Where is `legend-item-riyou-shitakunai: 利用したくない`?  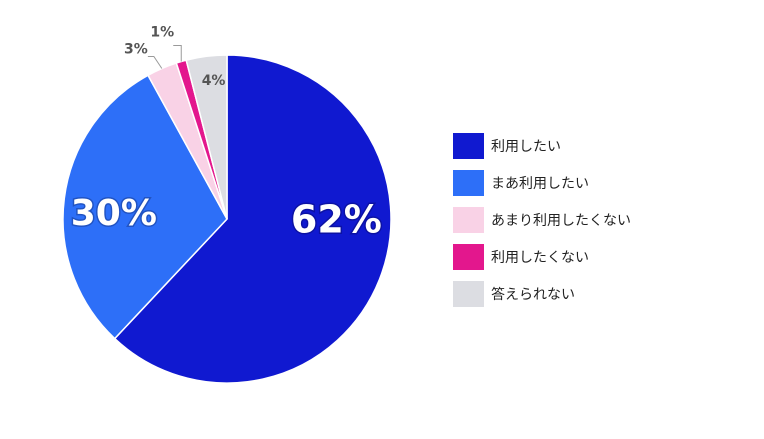 legend-item-riyou-shitakunai: 利用したくない is located at coordinates (542, 257).